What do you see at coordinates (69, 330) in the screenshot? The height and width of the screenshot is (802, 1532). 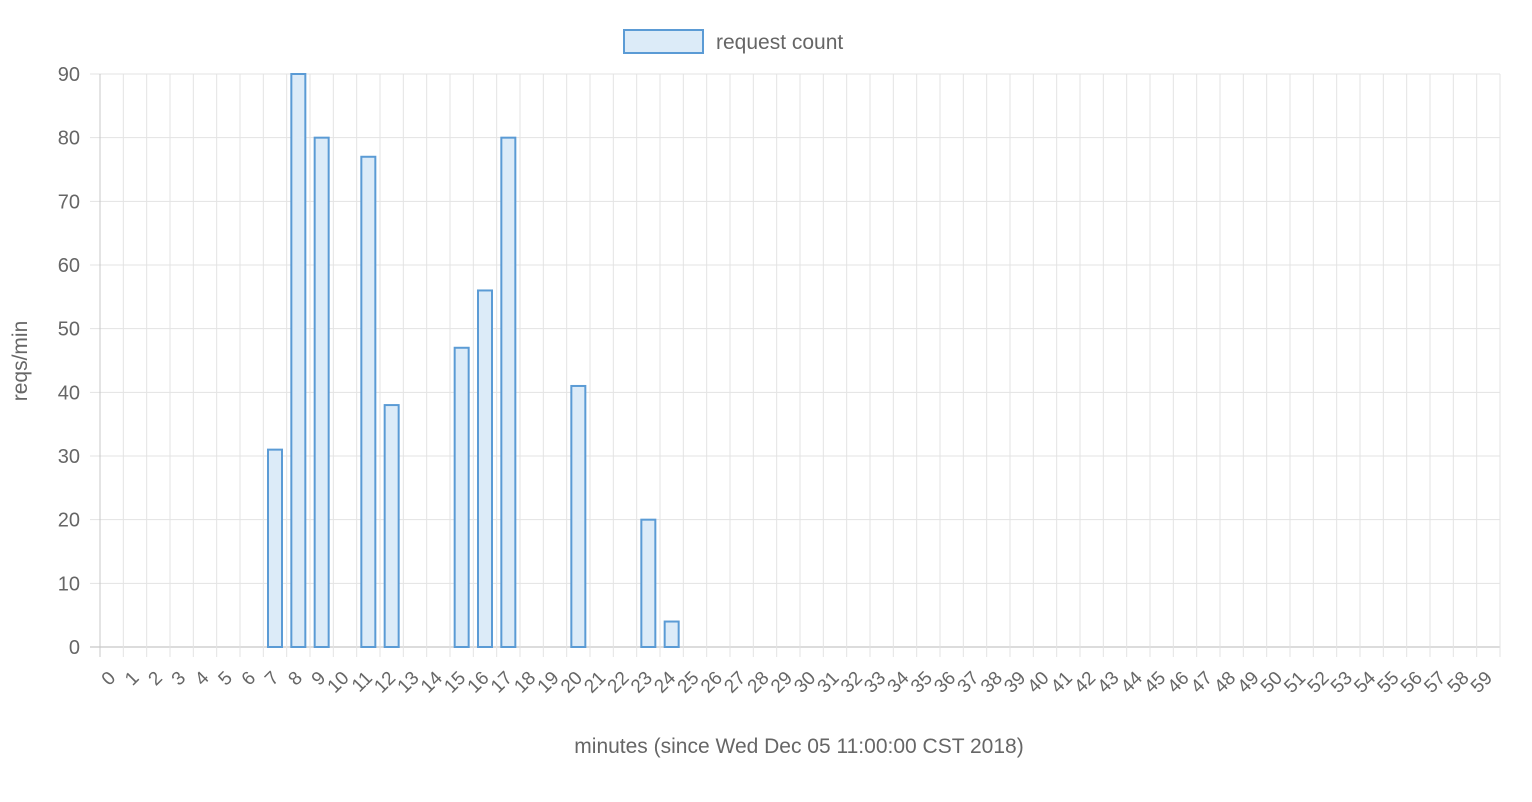 I see `y-tick-label: 50` at bounding box center [69, 330].